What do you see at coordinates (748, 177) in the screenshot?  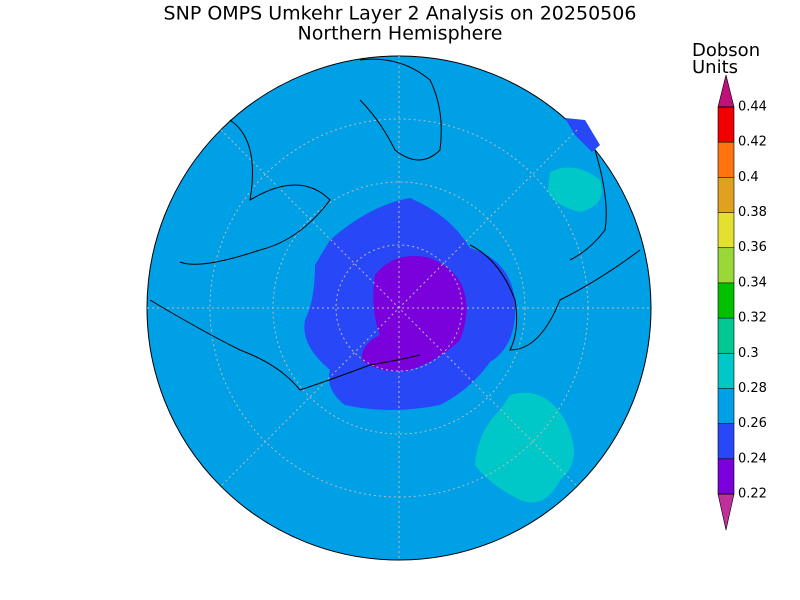 I see `colorbar-tick-label: 0.4` at bounding box center [748, 177].